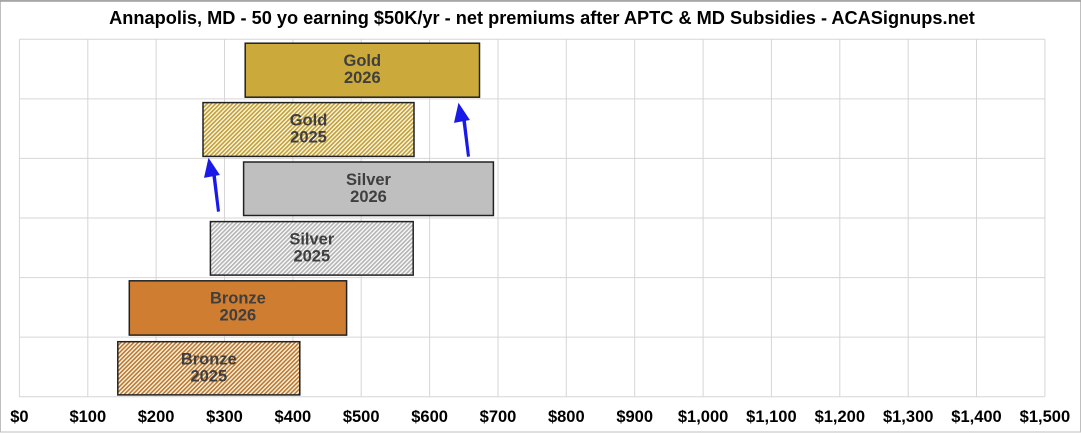  What do you see at coordinates (566, 417) in the screenshot?
I see `svg-text: $800` at bounding box center [566, 417].